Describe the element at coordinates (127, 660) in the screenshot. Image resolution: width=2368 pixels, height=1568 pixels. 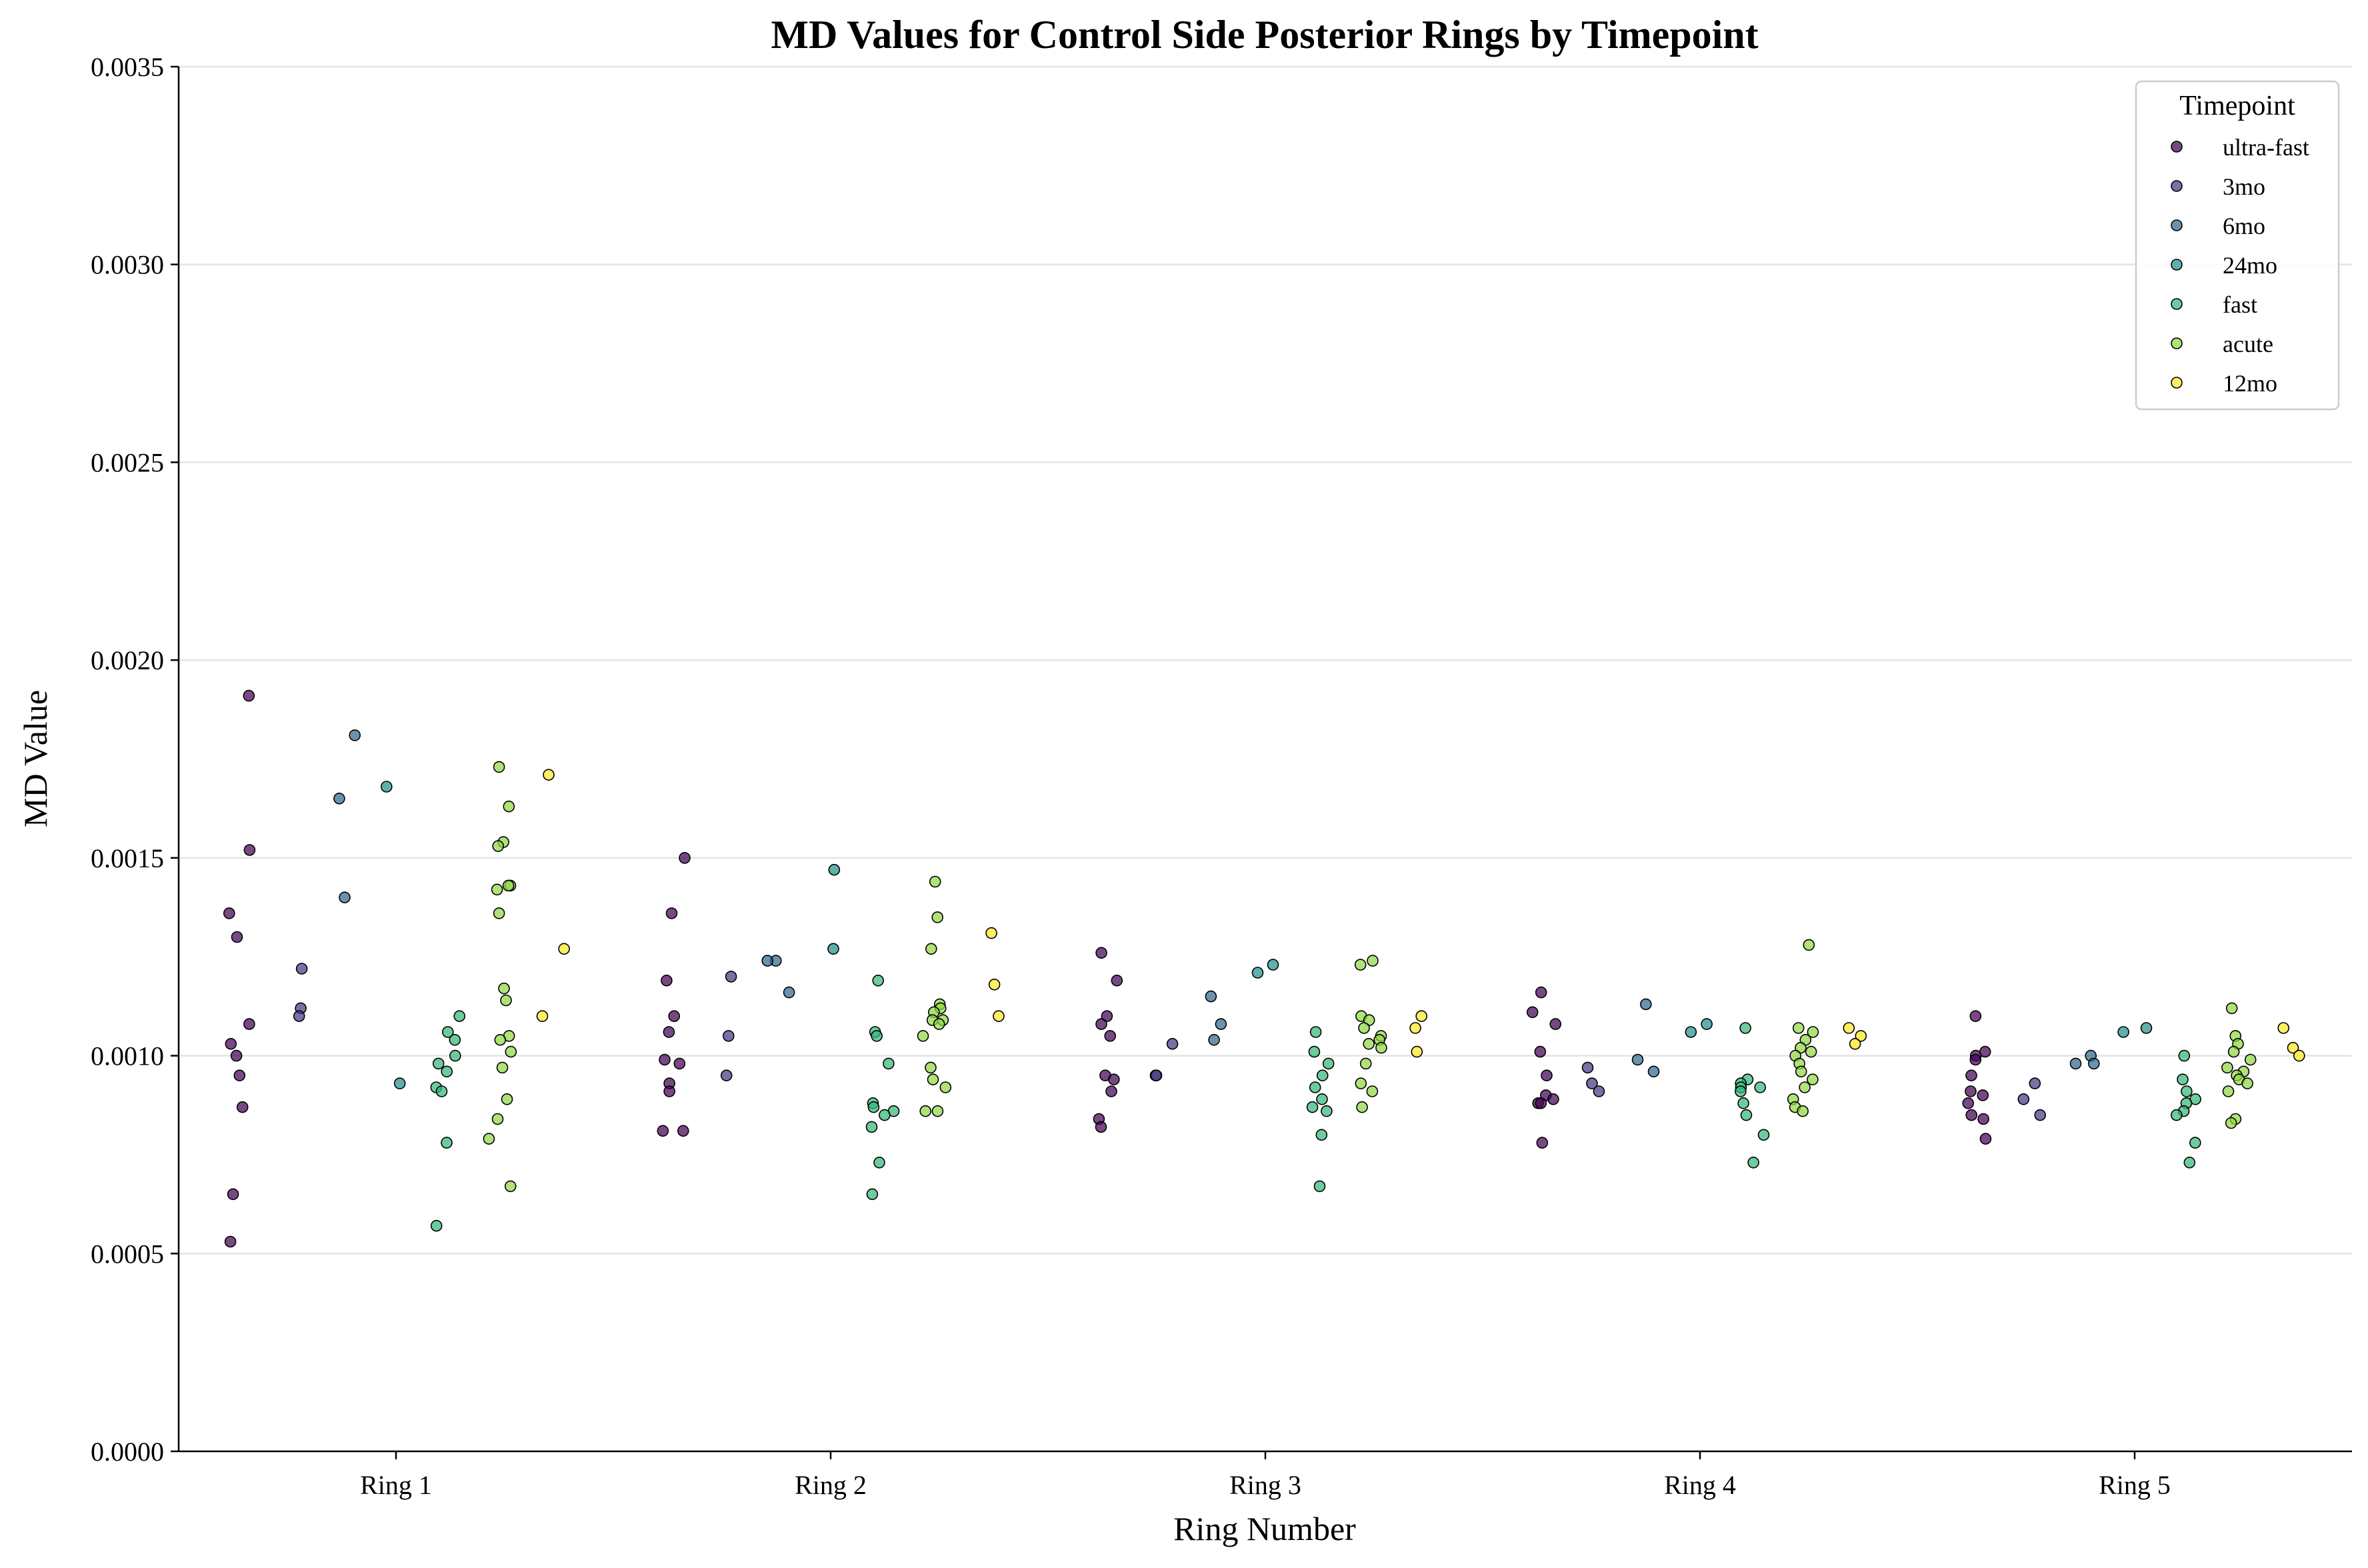
I see `y-tick-label: 0.0020` at that location.